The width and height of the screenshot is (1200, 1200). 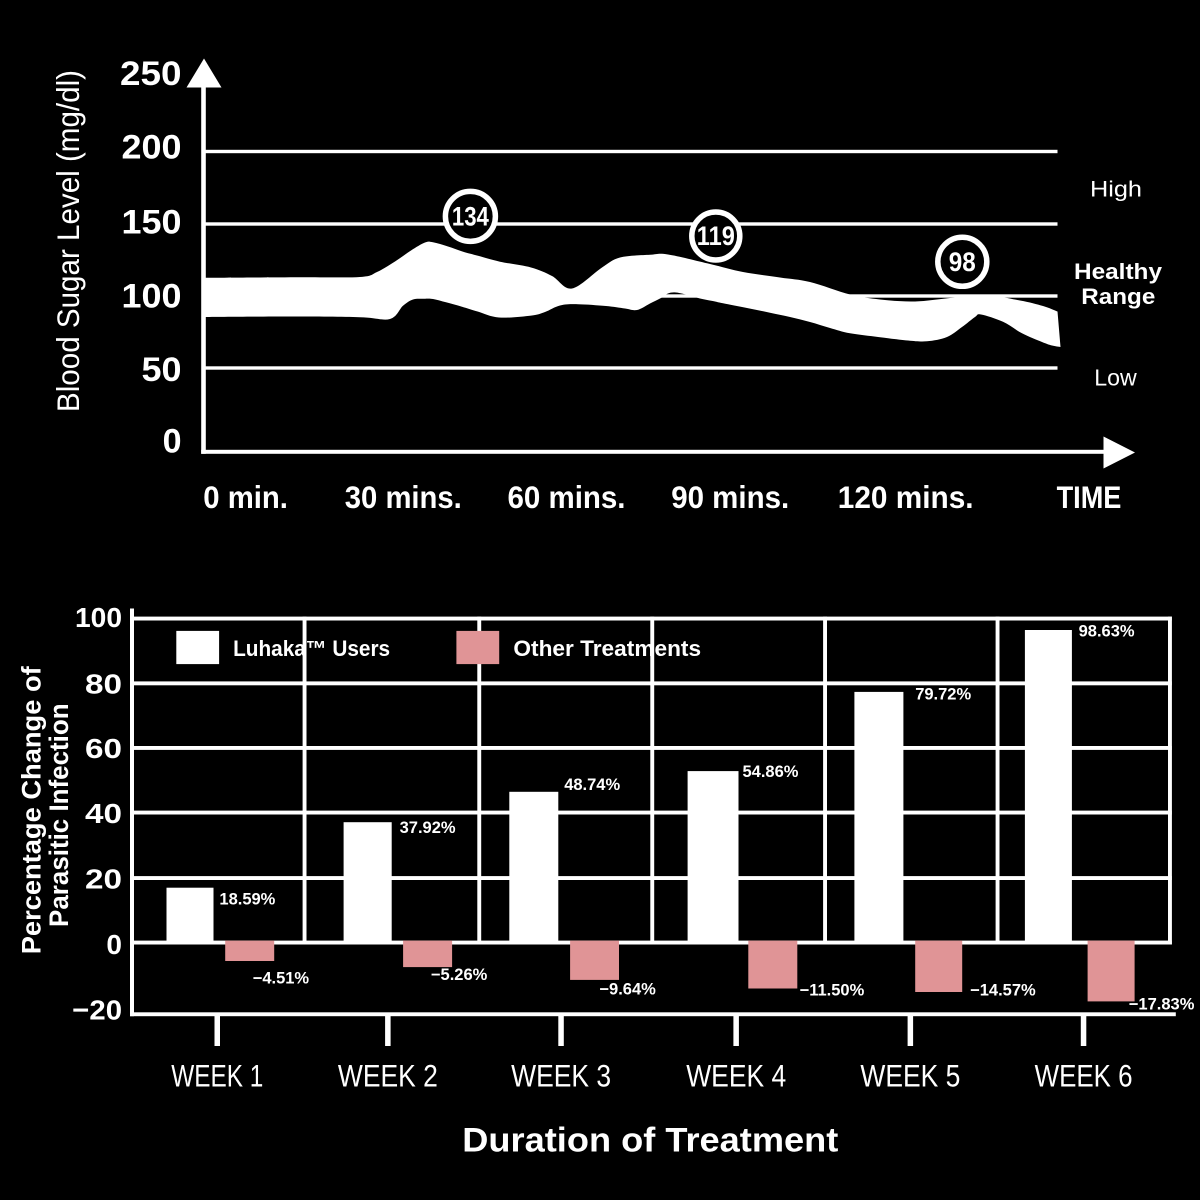 What do you see at coordinates (962, 262) in the screenshot?
I see `svg-text: 98` at bounding box center [962, 262].